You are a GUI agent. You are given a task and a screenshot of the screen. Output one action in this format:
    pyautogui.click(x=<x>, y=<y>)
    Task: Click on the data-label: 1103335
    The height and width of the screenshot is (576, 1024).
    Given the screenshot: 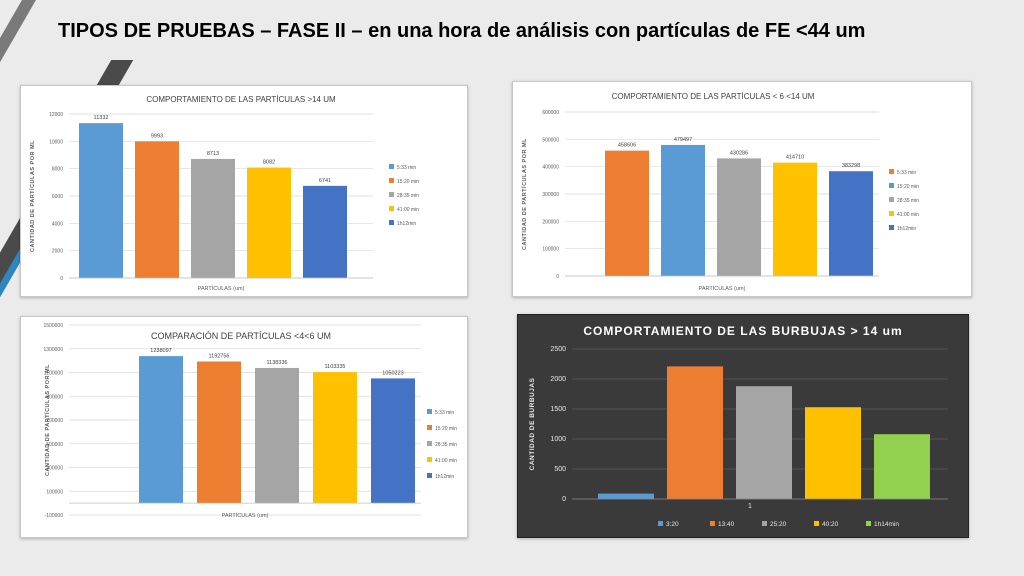 What is the action you would take?
    pyautogui.click(x=334, y=367)
    